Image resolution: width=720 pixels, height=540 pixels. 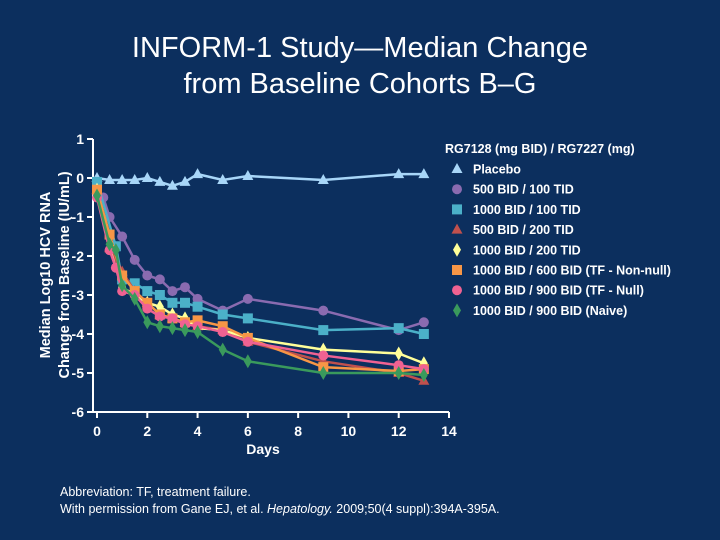 What do you see at coordinates (527, 210) in the screenshot?
I see `legend-entry: 1000 BID / 100 TID` at bounding box center [527, 210].